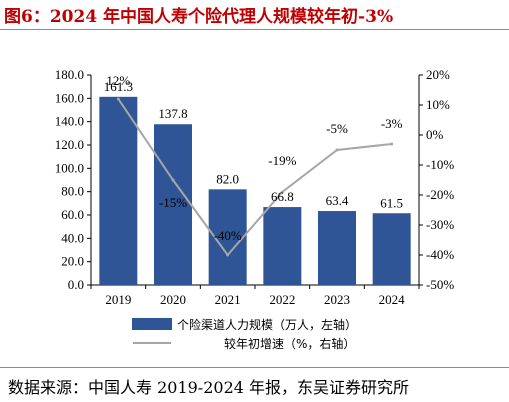  What do you see at coordinates (76, 284) in the screenshot?
I see `left-tick-label: 0.0` at bounding box center [76, 284].